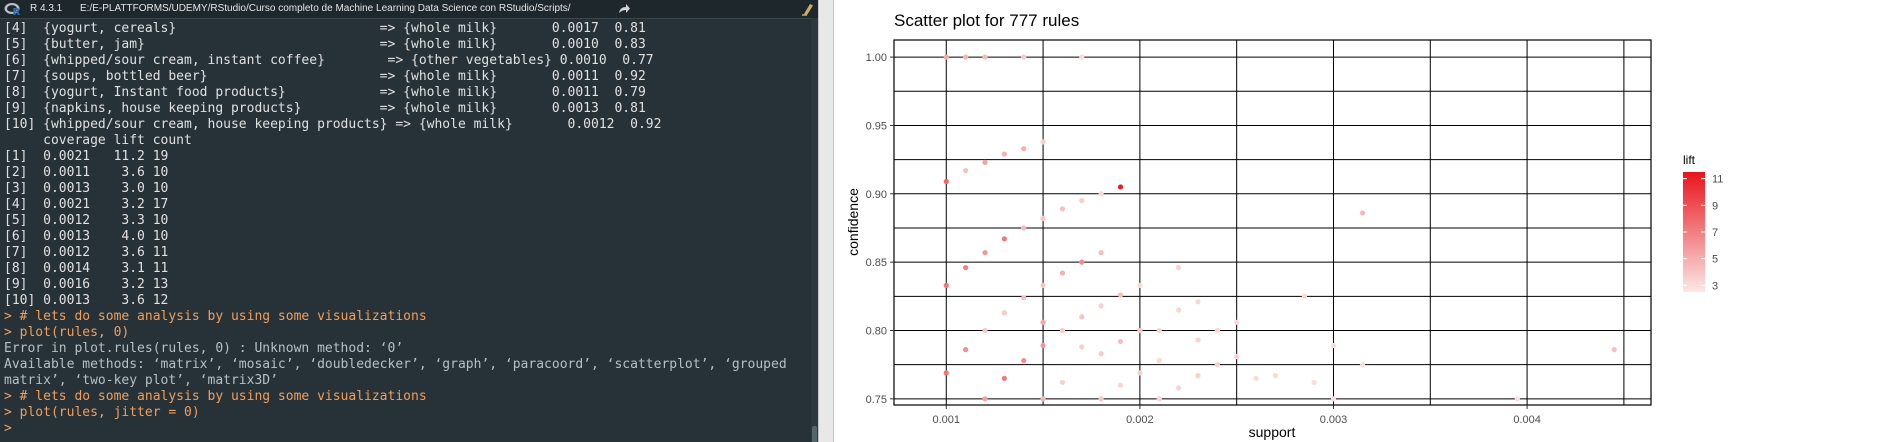 The width and height of the screenshot is (1899, 442). I want to click on legend-tick-label: 11, so click(1717, 180).